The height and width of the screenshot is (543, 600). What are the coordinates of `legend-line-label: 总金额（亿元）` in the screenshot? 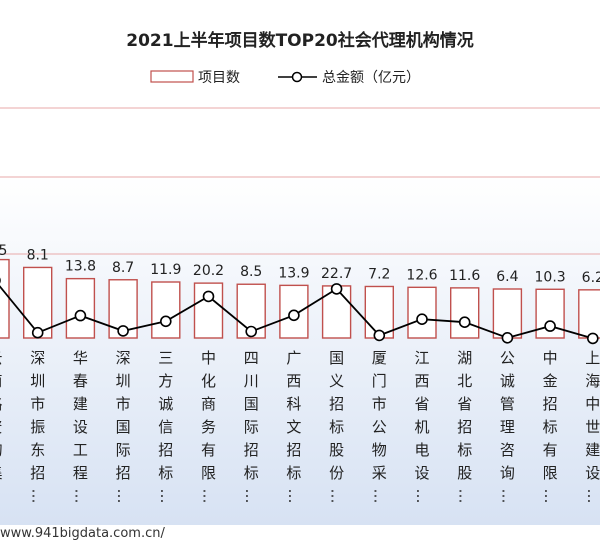 It's located at (371, 78).